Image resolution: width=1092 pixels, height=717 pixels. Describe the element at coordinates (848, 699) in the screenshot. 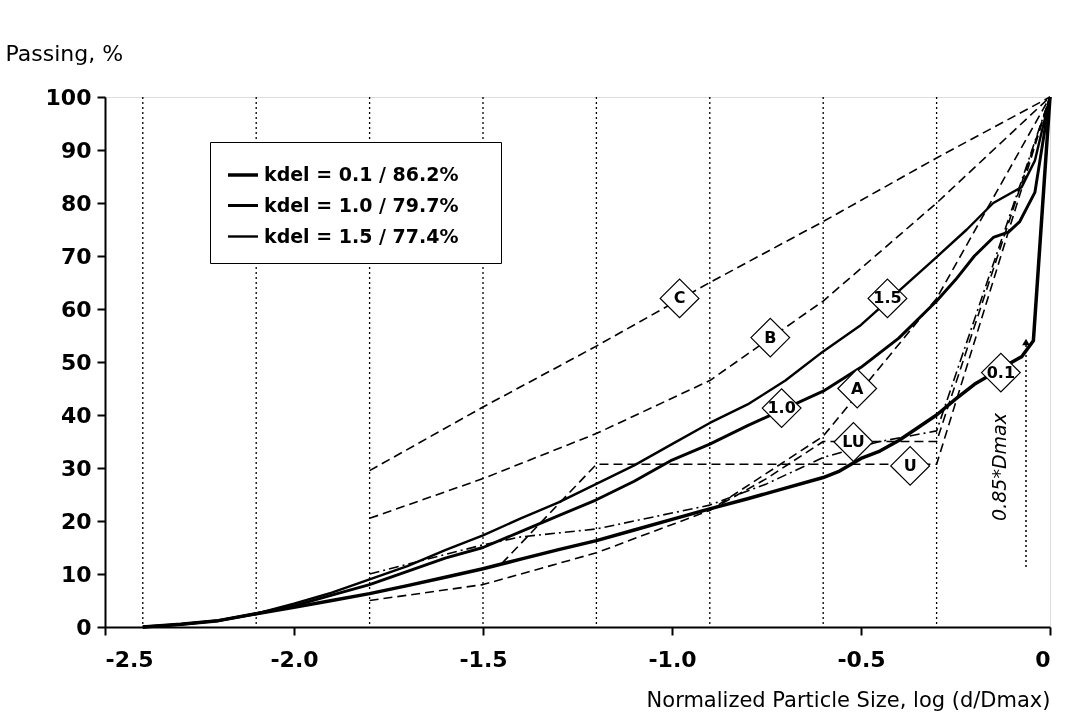

I see `x-axis-title: Normalized Particle Size, log (d/Dmax)` at that location.